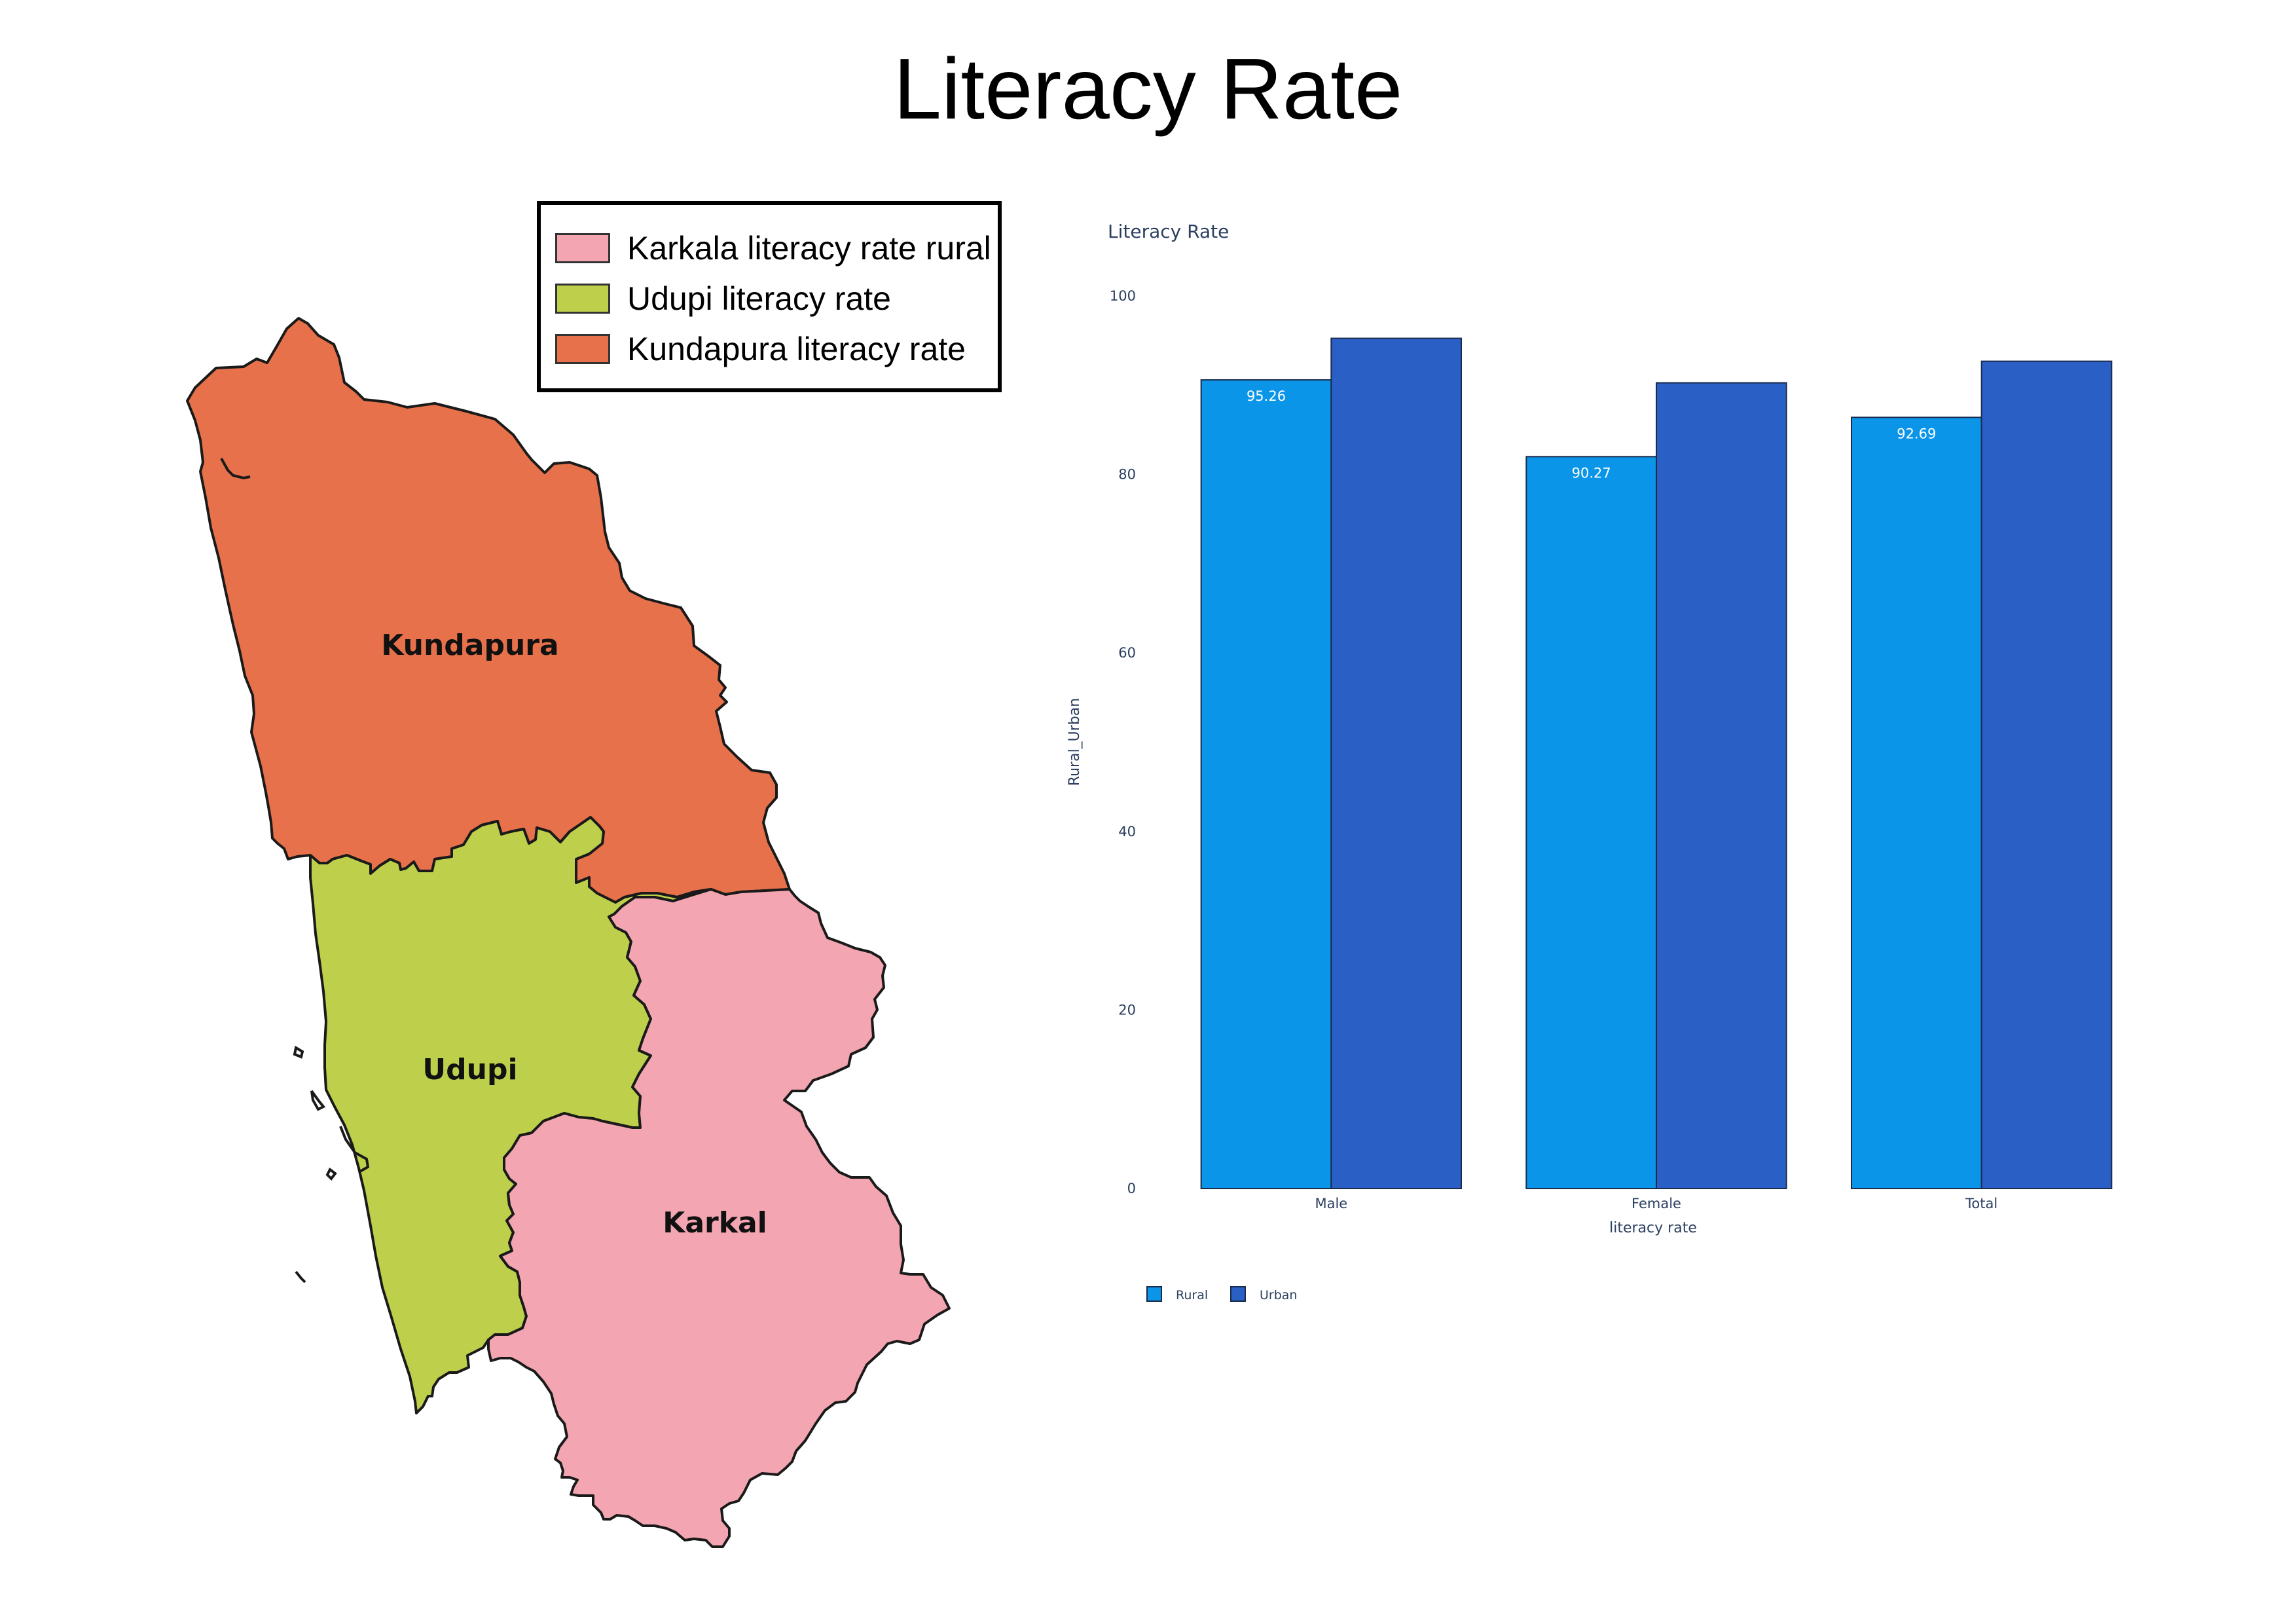 The image size is (2296, 1624). What do you see at coordinates (1981, 1203) in the screenshot?
I see `x-tick-label: Total` at bounding box center [1981, 1203].